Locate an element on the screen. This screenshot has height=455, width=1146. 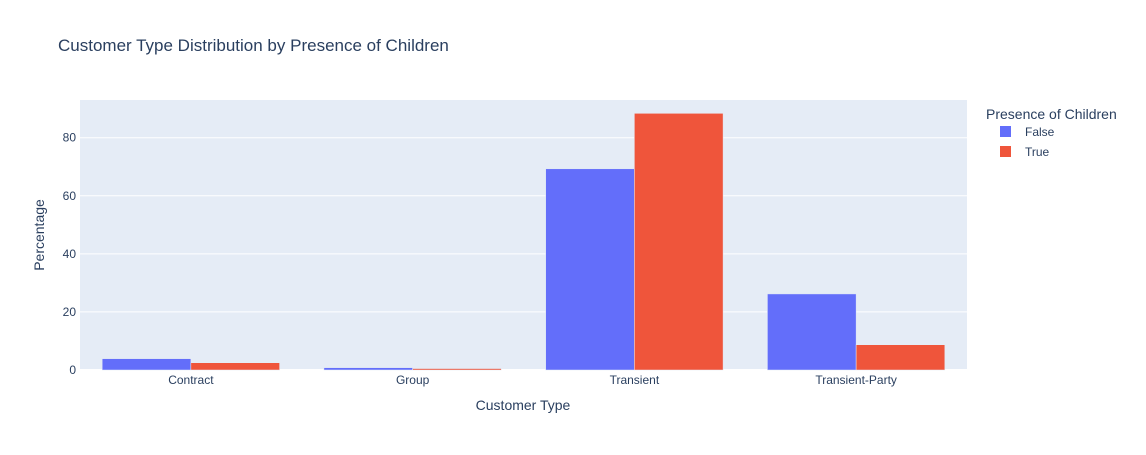
bar-group-true is located at coordinates (457, 369).